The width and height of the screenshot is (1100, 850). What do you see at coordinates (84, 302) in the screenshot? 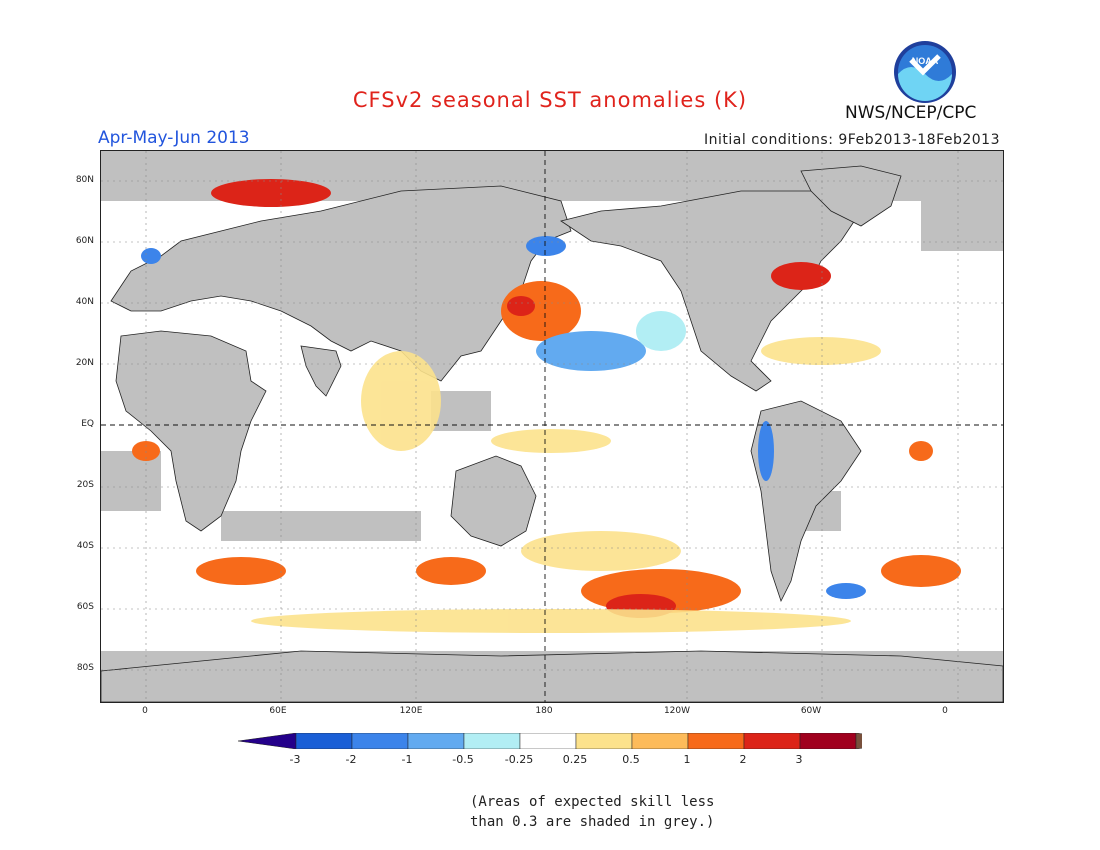
I see `lat-label: 40N` at bounding box center [84, 302].